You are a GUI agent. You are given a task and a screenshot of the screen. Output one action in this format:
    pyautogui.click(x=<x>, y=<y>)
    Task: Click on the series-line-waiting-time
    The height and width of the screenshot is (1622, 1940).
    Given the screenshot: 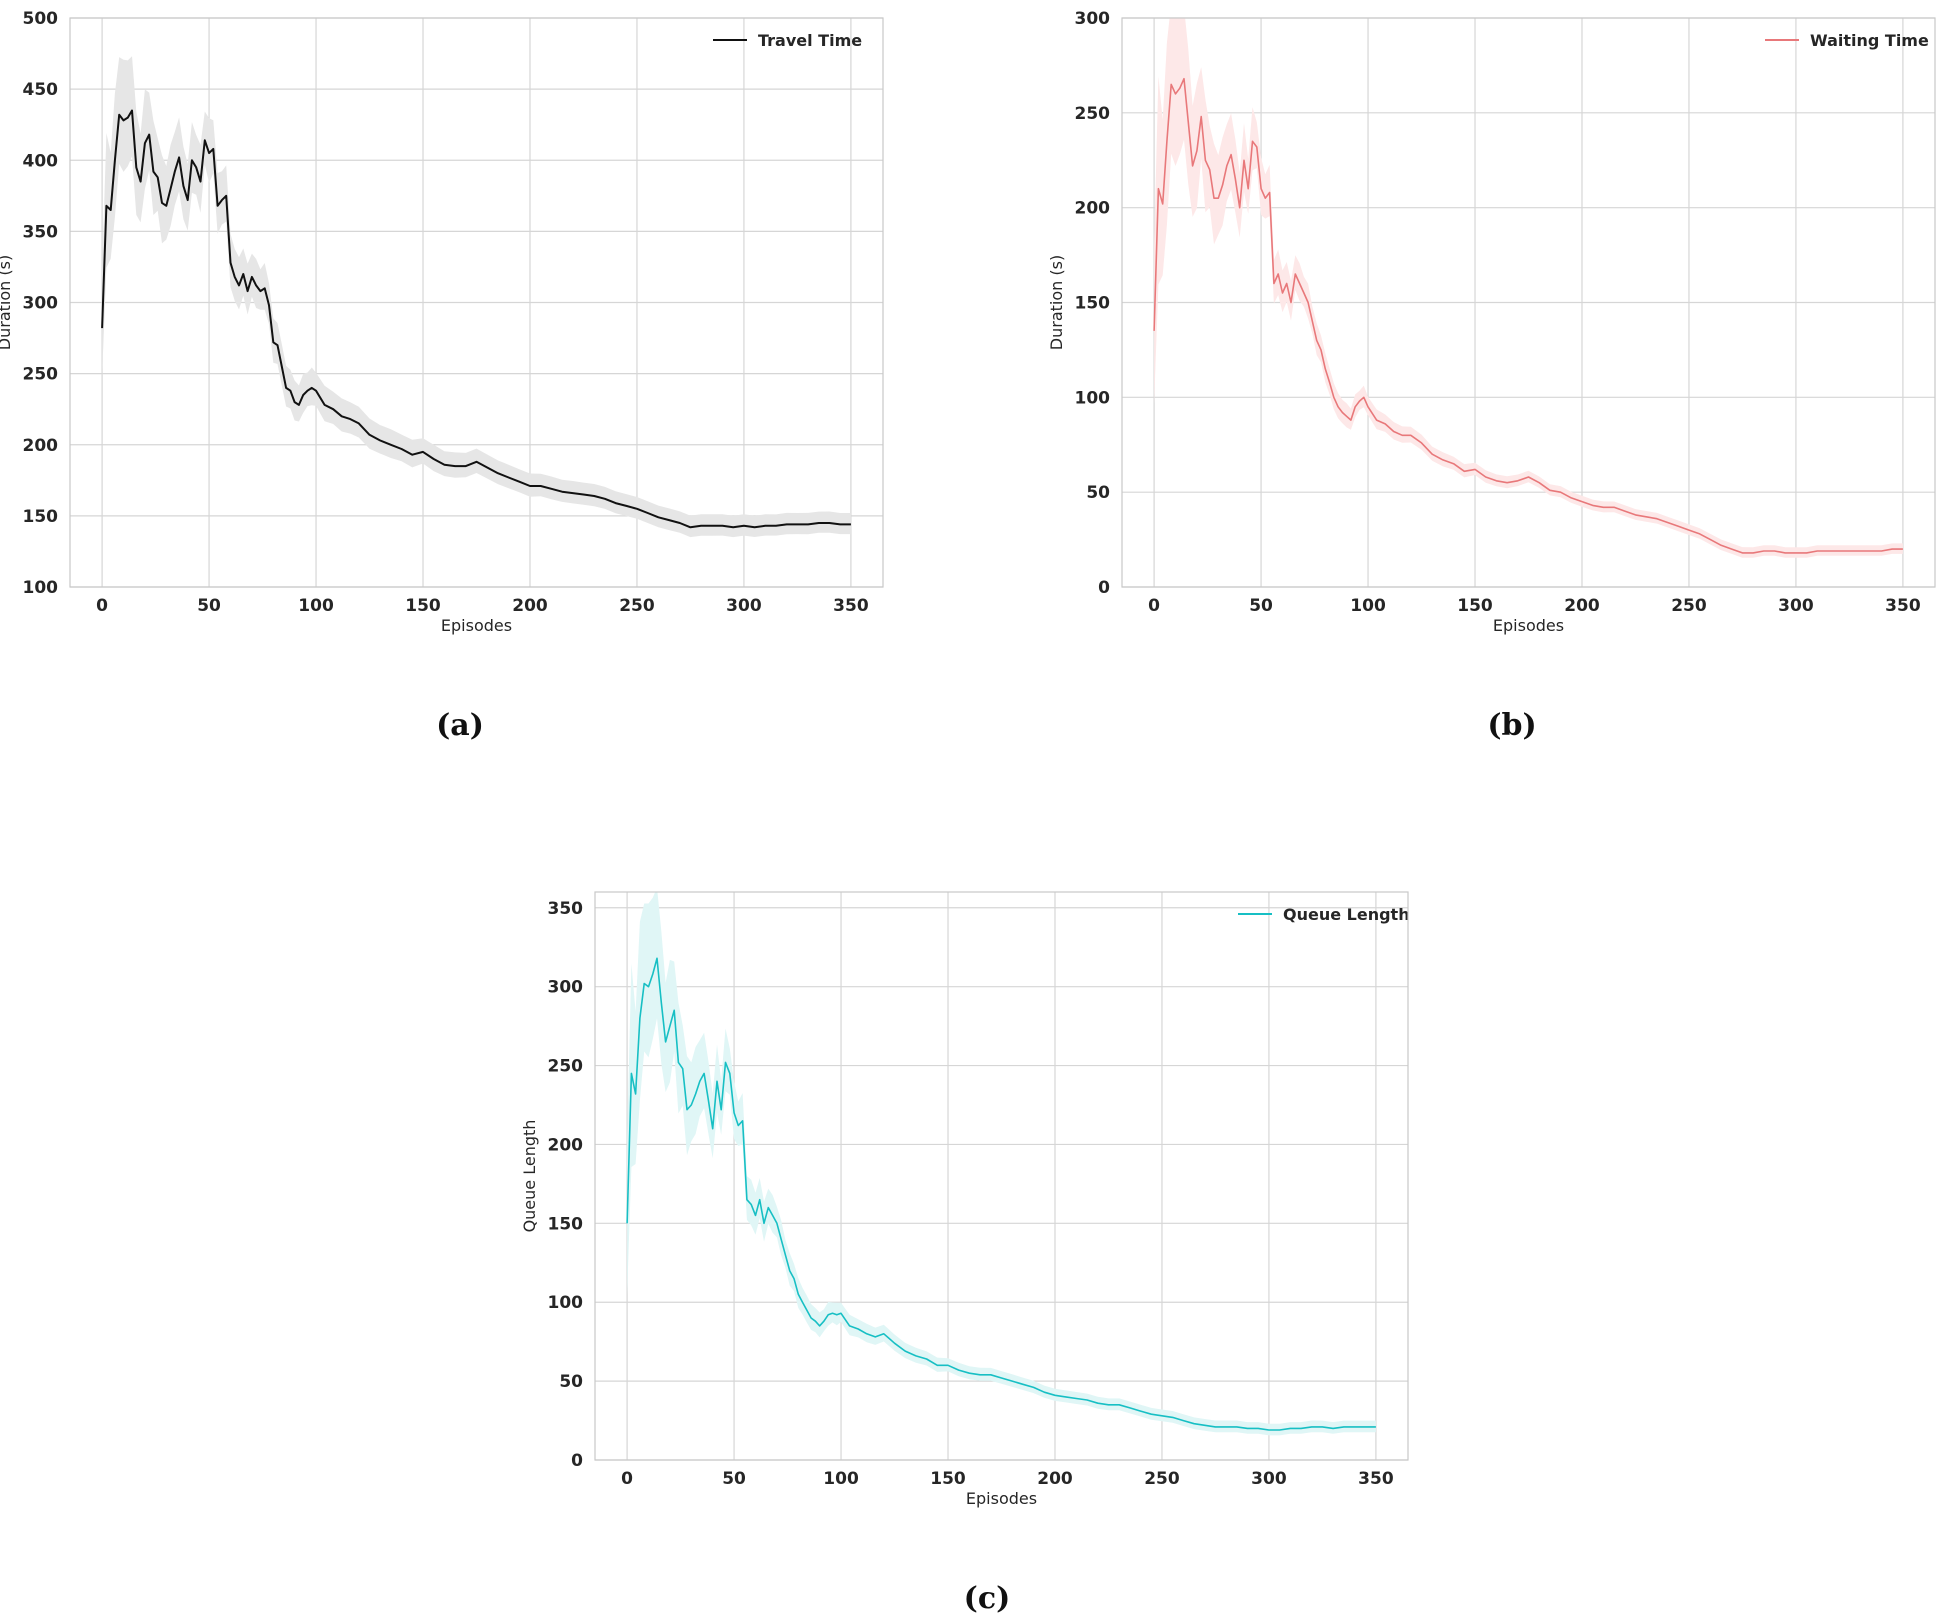 What is the action you would take?
    pyautogui.click(x=1528, y=315)
    